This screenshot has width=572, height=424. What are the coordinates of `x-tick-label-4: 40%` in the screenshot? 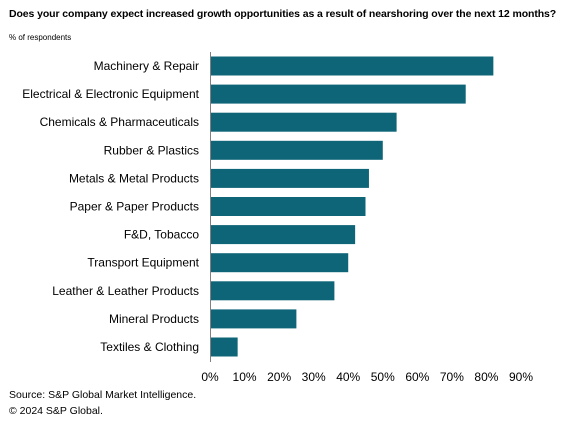 It's located at (348, 377).